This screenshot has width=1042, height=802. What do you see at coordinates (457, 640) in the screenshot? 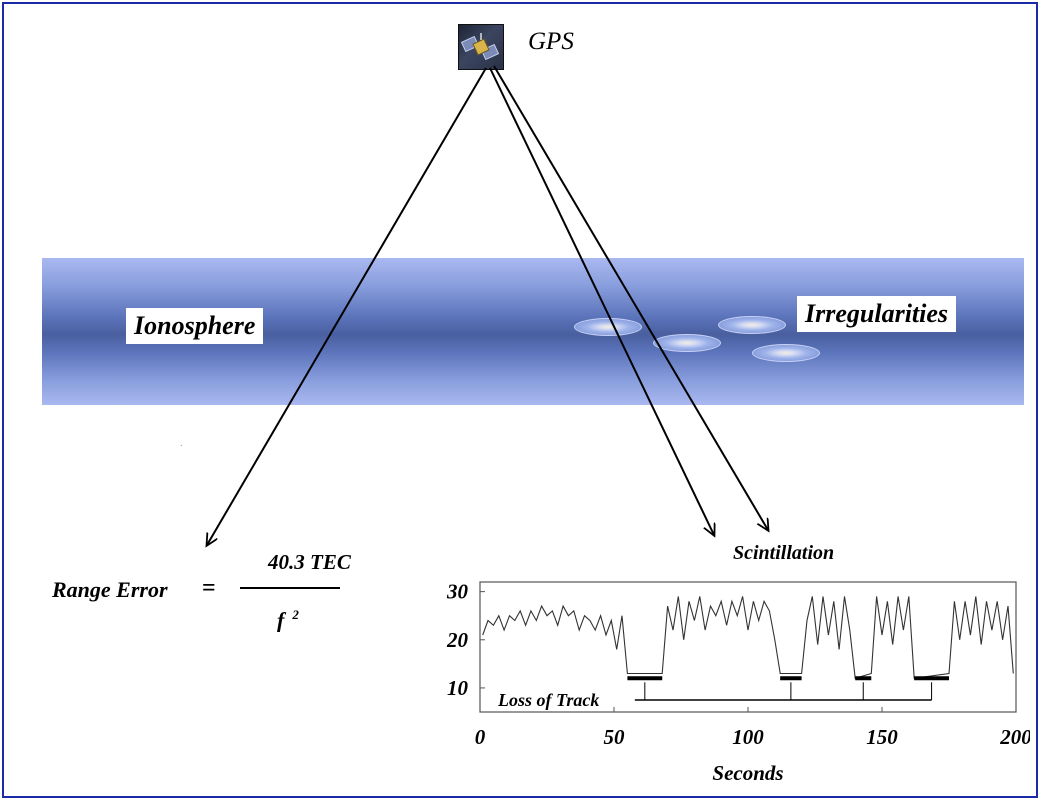
I see `y-tick-label: 20` at bounding box center [457, 640].